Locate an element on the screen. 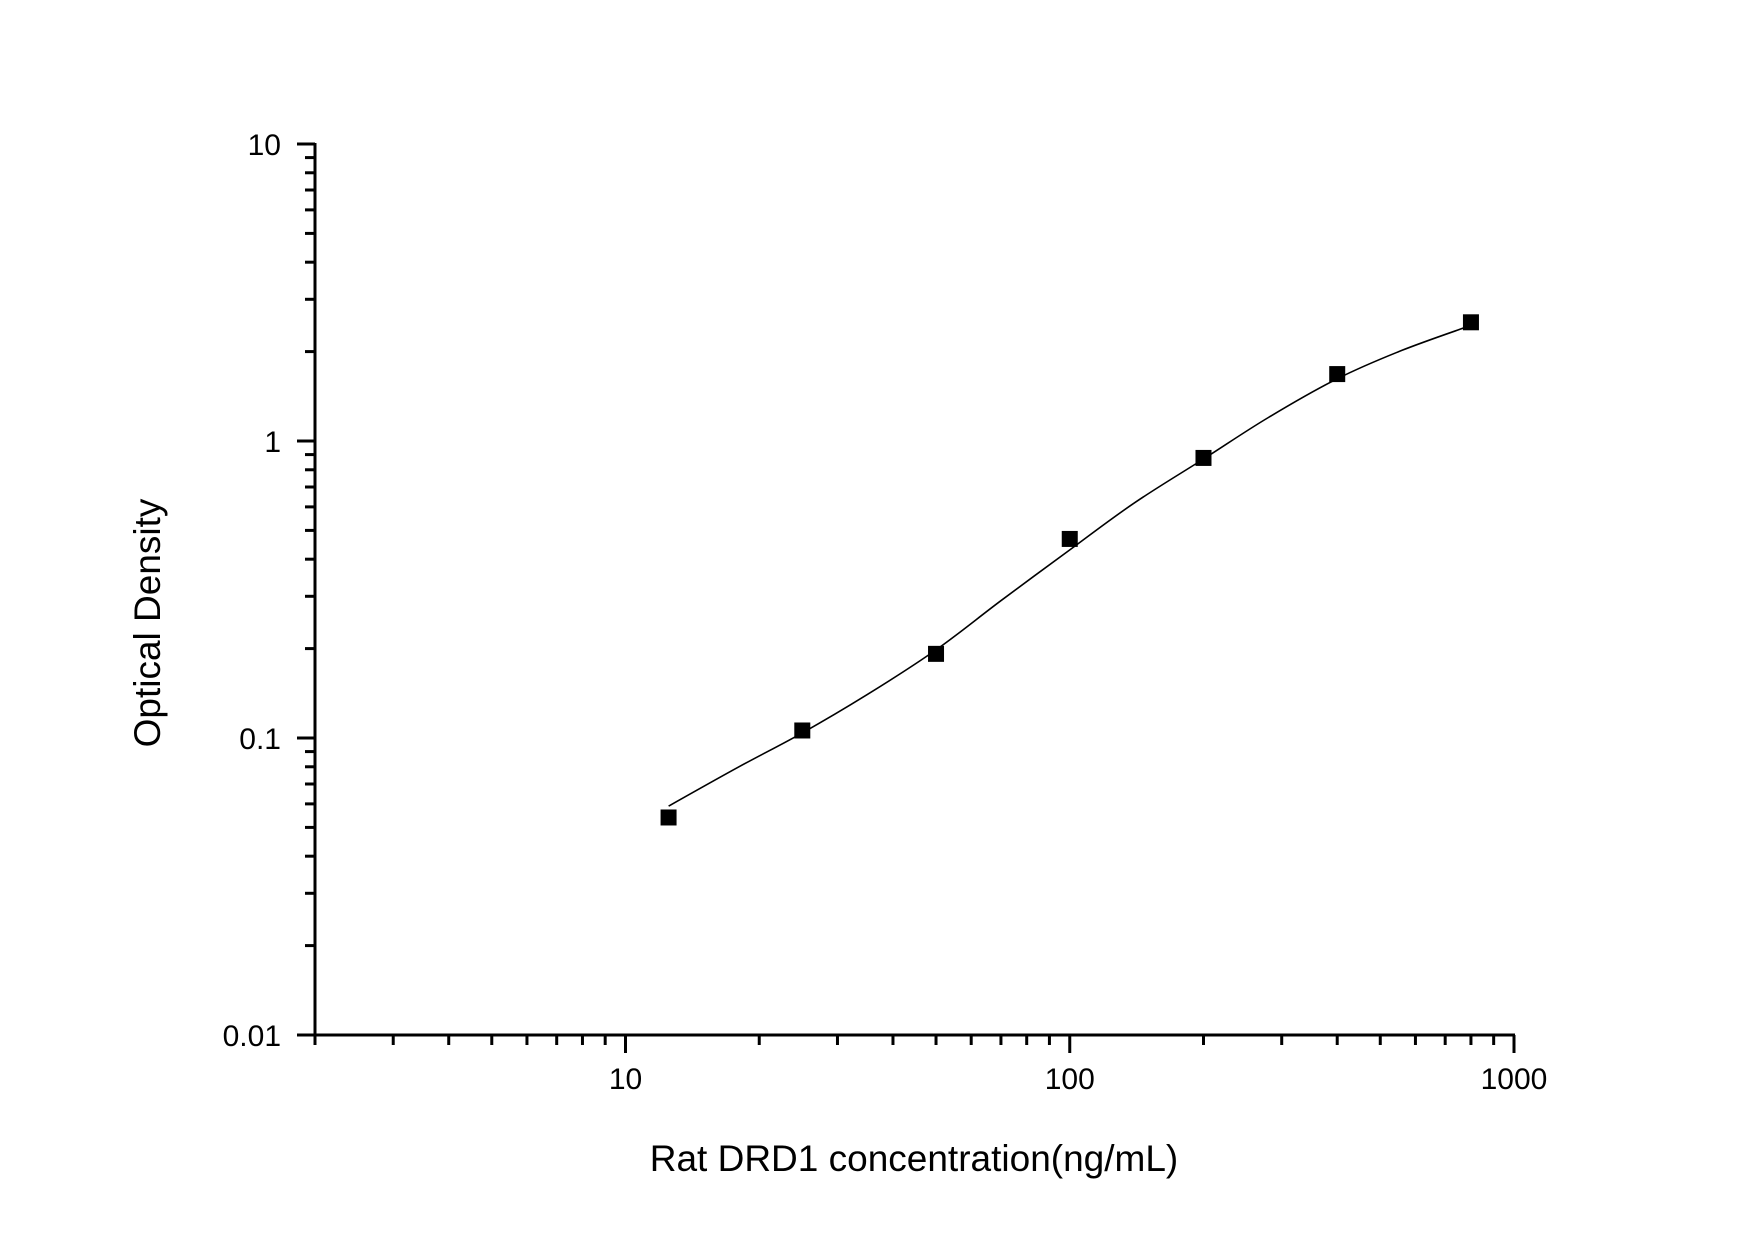 The image size is (1755, 1240). y-tick-label: 0.01 is located at coordinates (252, 1036).